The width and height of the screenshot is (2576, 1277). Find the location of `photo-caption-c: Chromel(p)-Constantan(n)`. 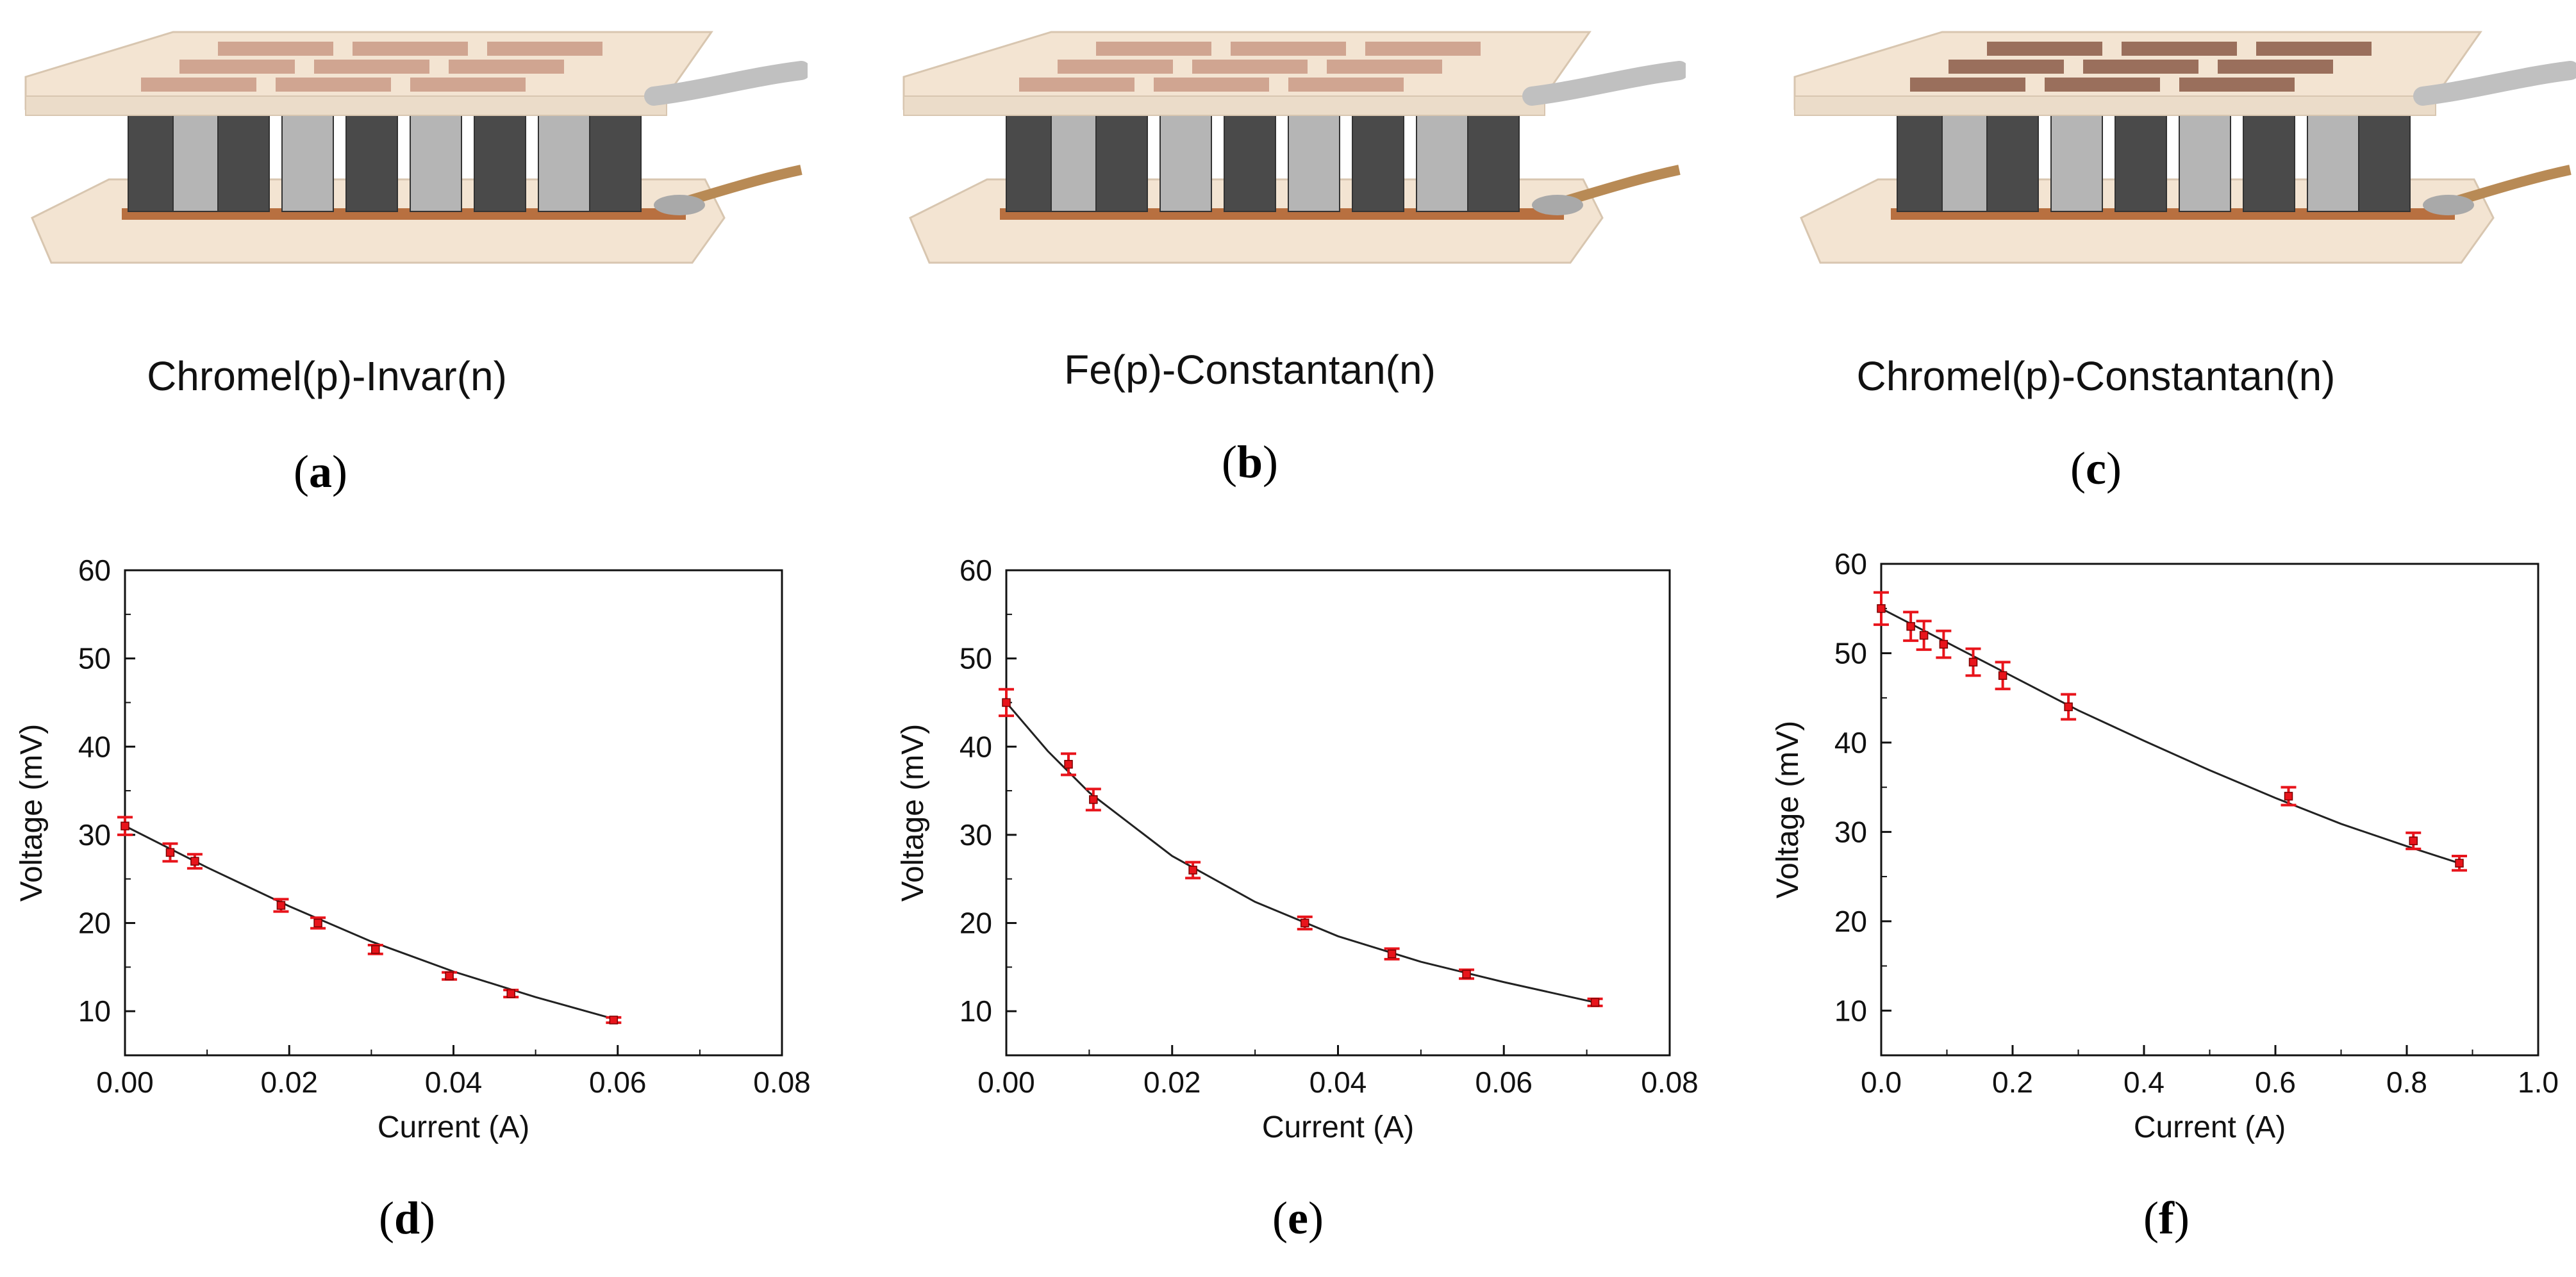

photo-caption-c: Chromel(p)-Constantan(n) is located at coordinates (2096, 376).